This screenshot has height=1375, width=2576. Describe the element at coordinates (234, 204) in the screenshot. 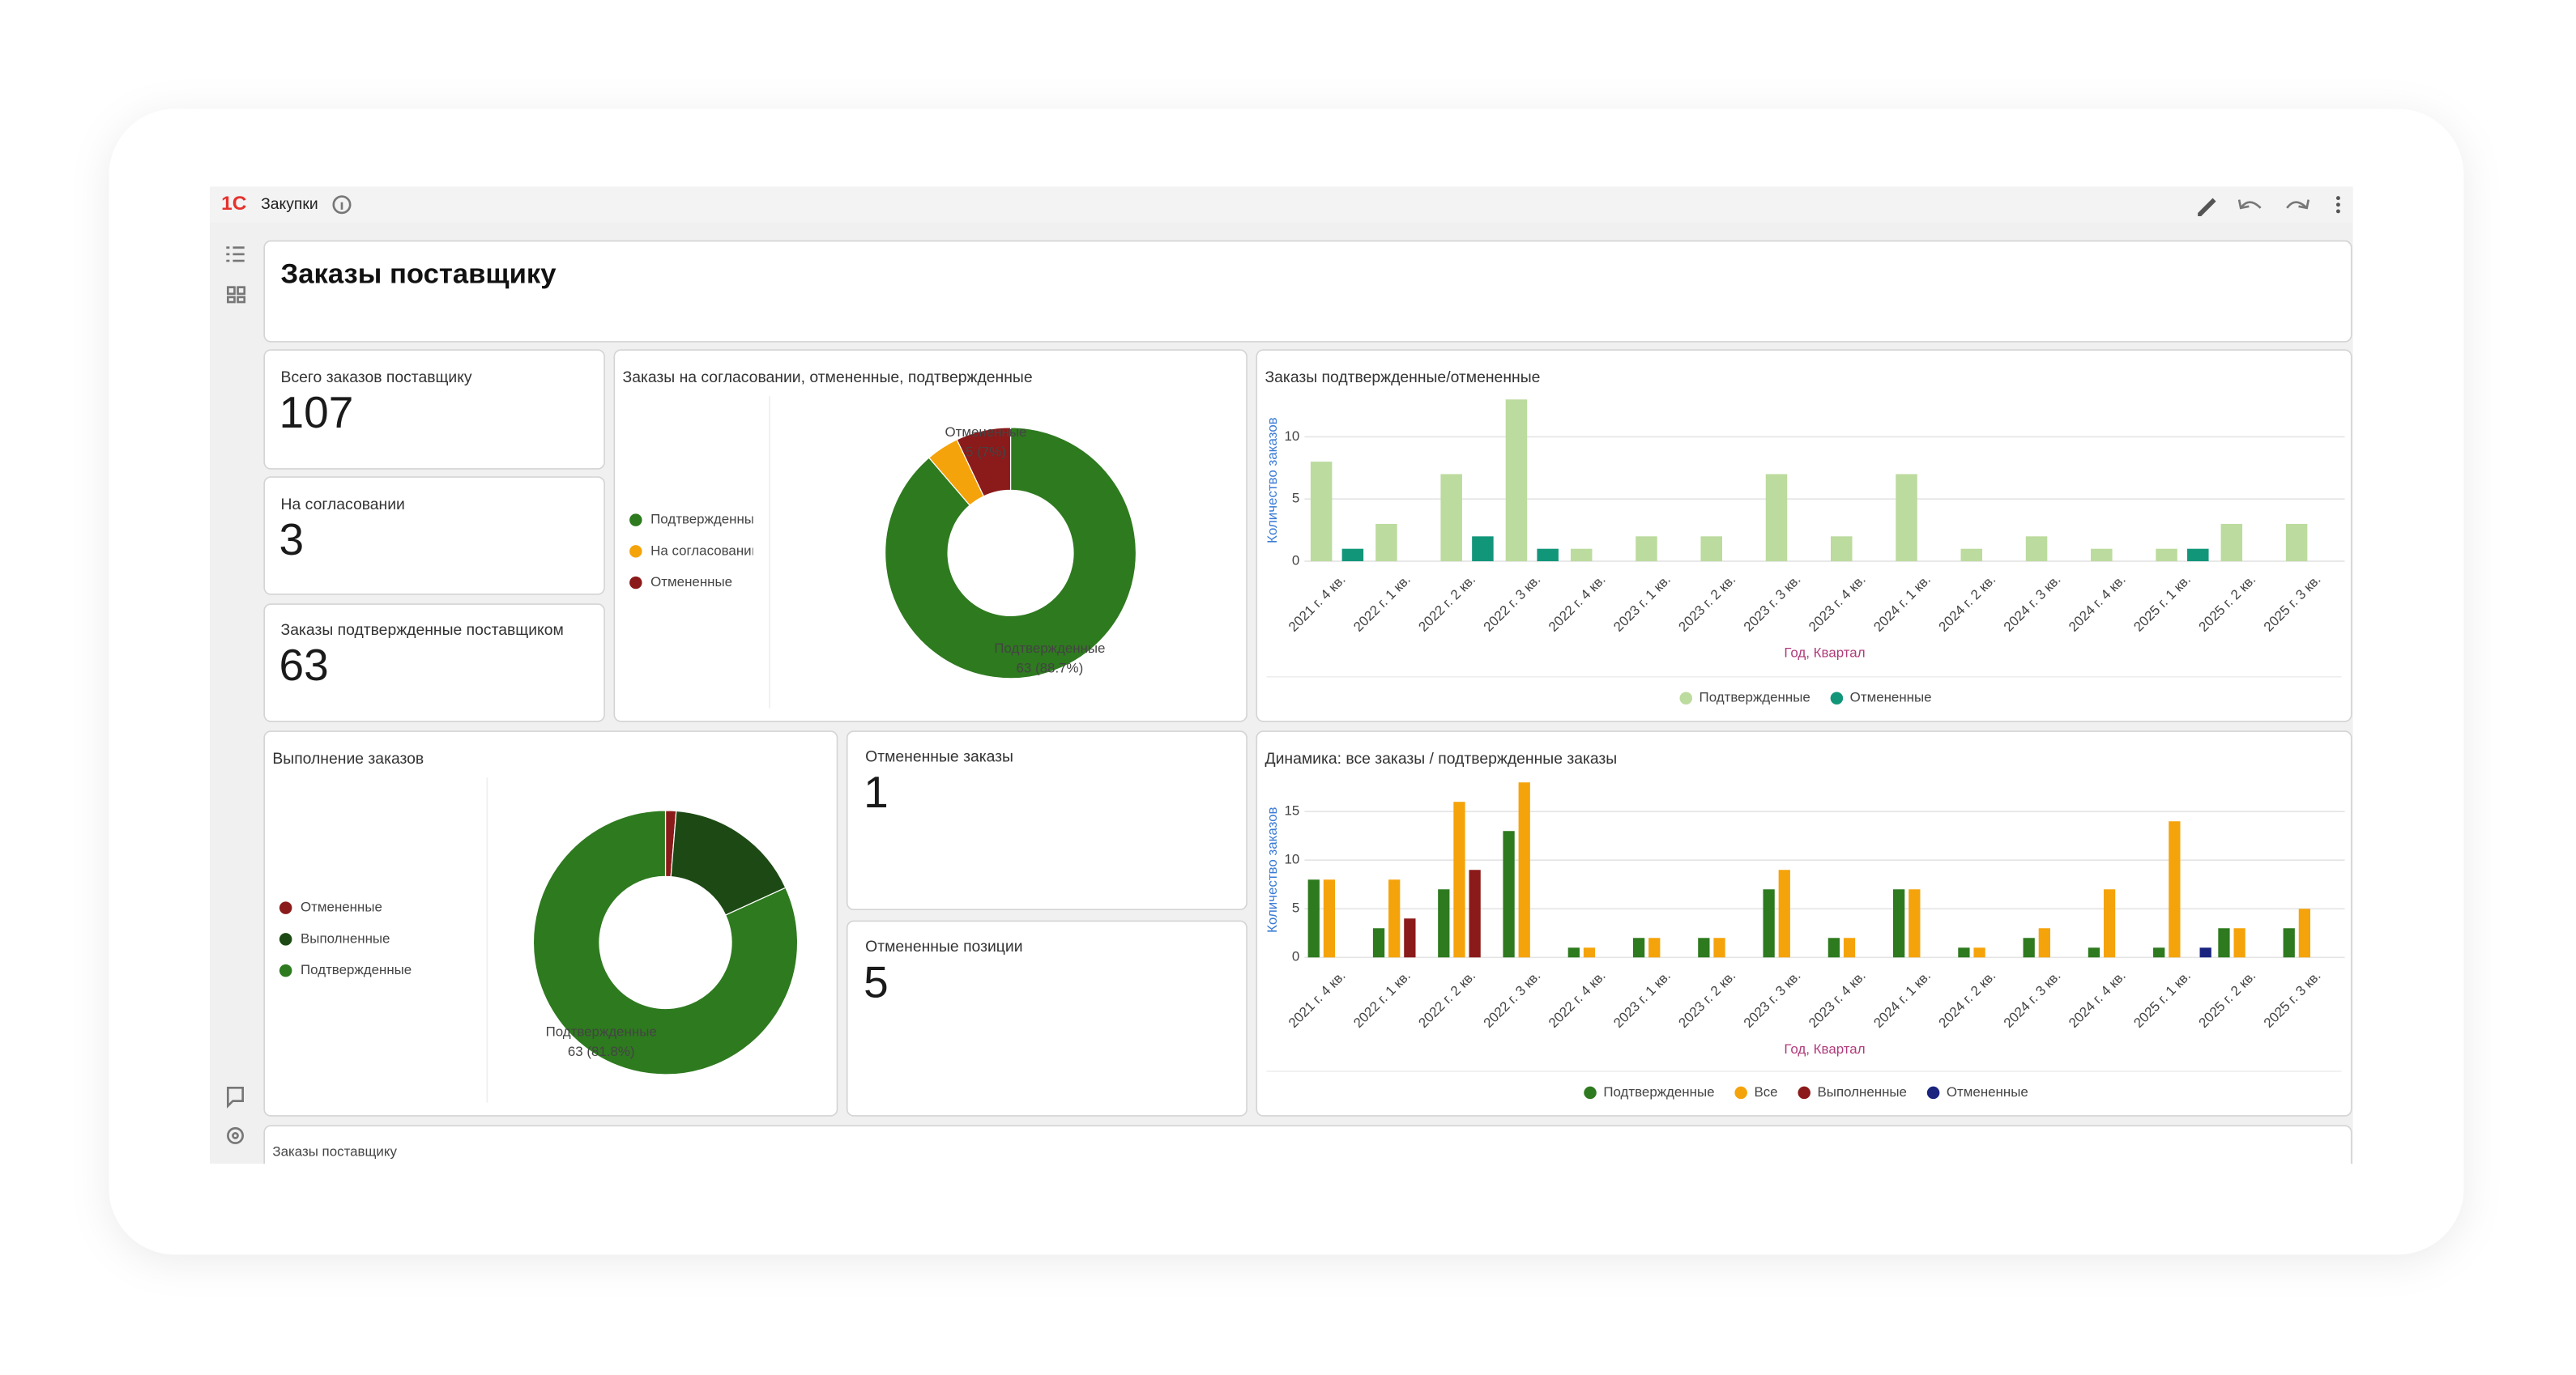

I see `logo: 1С` at that location.